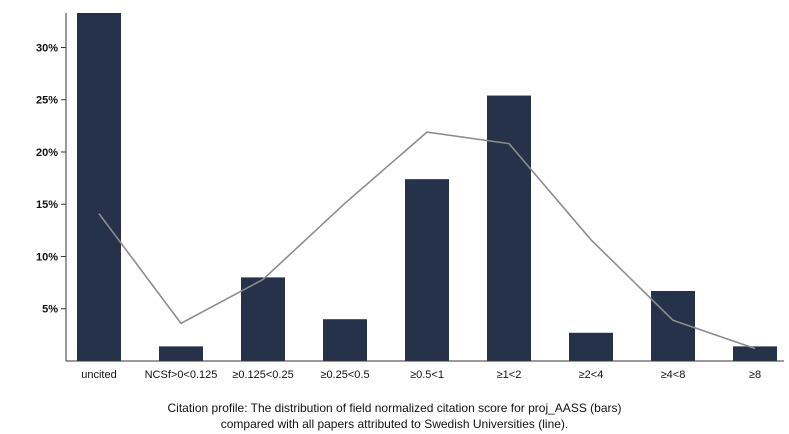 The height and width of the screenshot is (434, 789). I want to click on y-tick-label: 10%, so click(47, 257).